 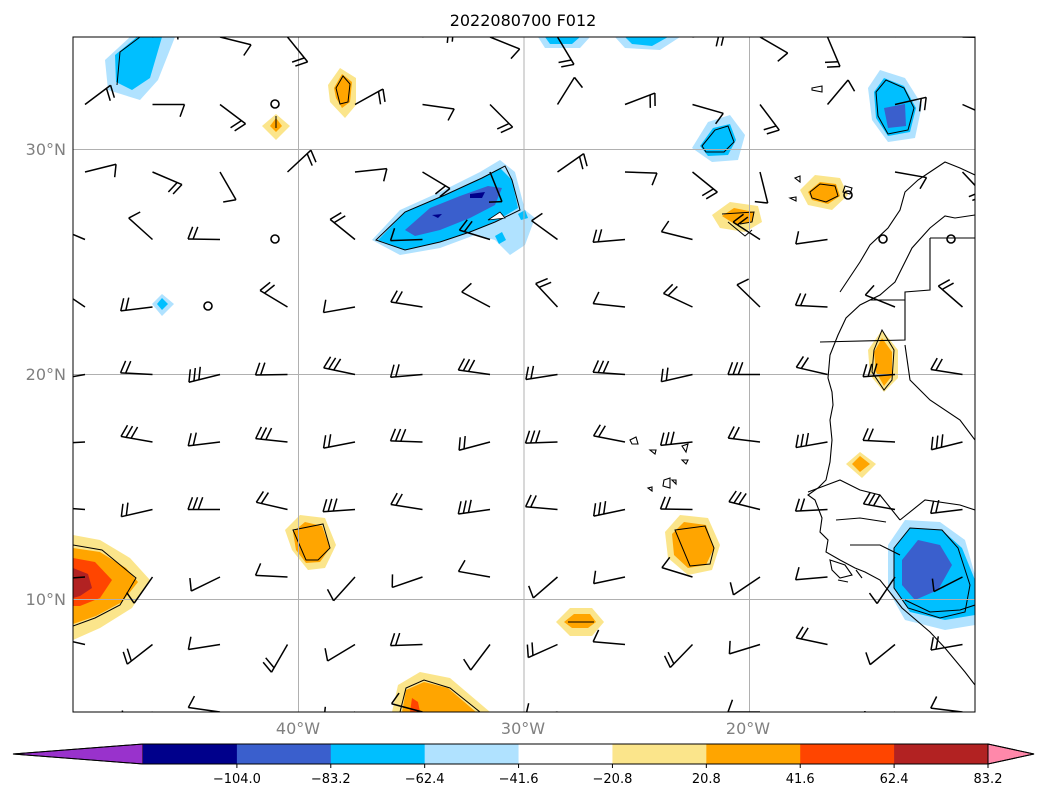 What do you see at coordinates (800, 779) in the screenshot?
I see `colorbar-tick-label: 41.6` at bounding box center [800, 779].